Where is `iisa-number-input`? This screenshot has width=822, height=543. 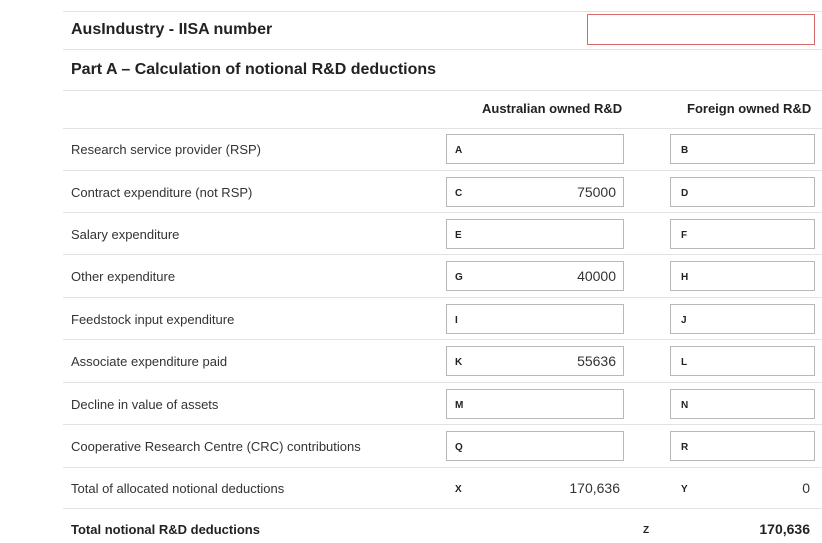
iisa-number-input is located at coordinates (701, 29).